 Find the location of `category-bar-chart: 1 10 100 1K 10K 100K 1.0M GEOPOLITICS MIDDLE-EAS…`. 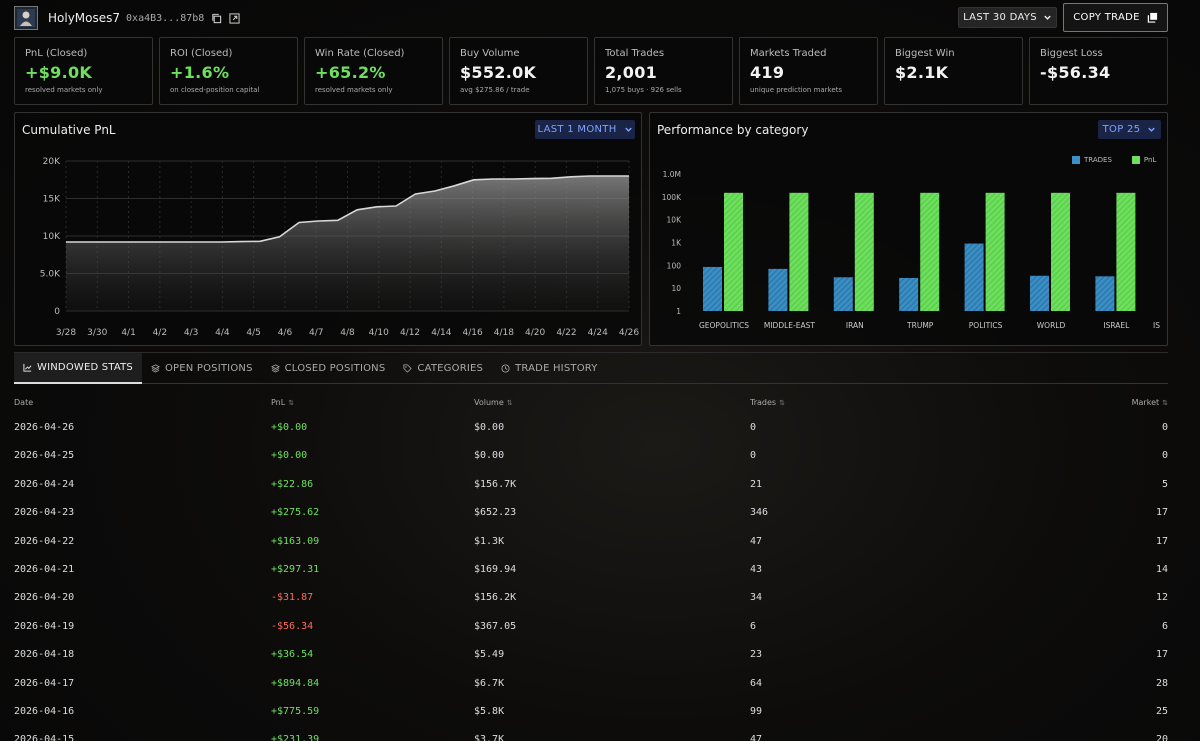

category-bar-chart: 1 10 100 1K 10K 100K 1.0M GEOPOLITICS MIDDLE-EAS… is located at coordinates (911, 250).